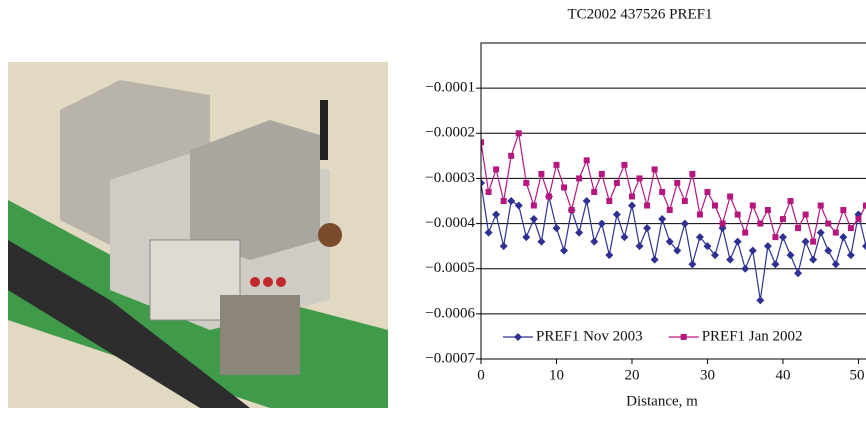 The height and width of the screenshot is (421, 866). Describe the element at coordinates (330, 235) in the screenshot. I see `sphere` at that location.